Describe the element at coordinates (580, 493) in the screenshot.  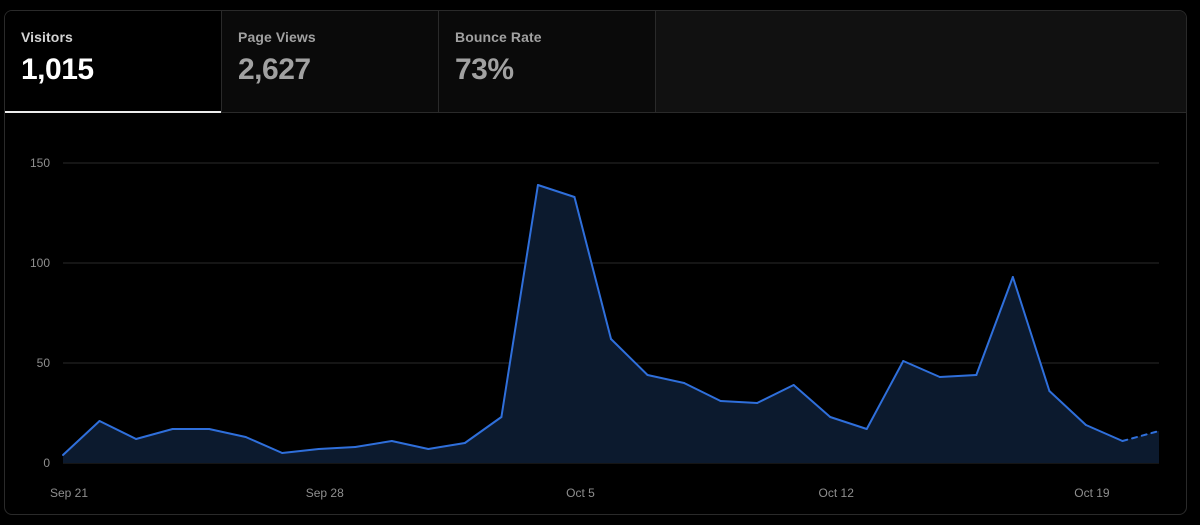
I see `x-tick-label: Oct 5` at that location.